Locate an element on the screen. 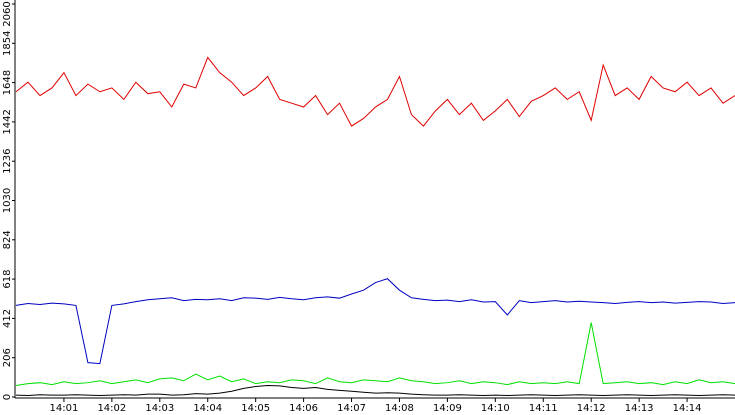 The image size is (735, 415). y-tick-label: 412 is located at coordinates (7, 318).